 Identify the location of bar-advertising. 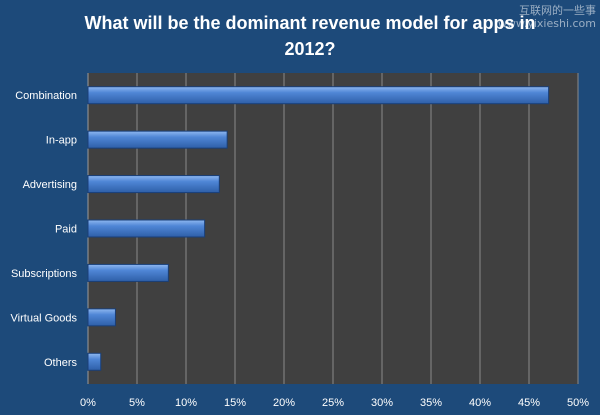
(153, 184).